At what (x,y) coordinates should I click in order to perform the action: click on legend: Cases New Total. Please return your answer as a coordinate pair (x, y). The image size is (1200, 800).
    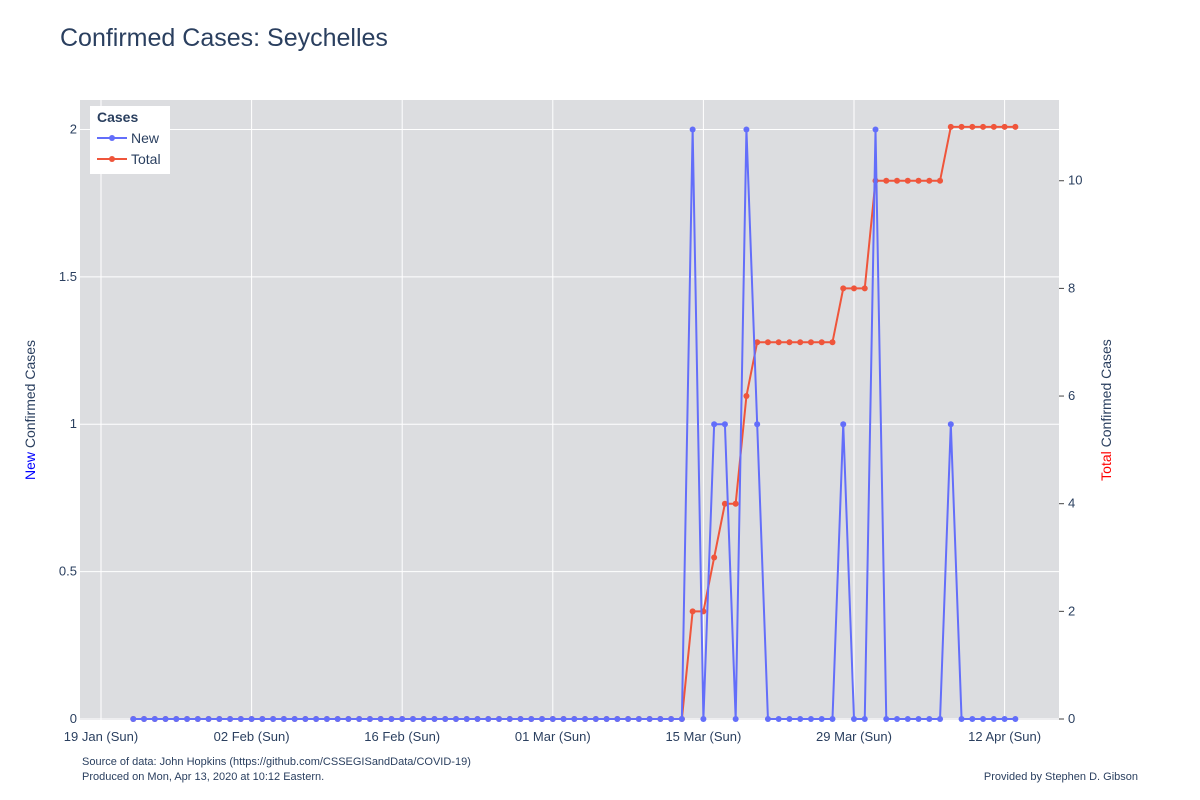
    Looking at the image, I should click on (130, 140).